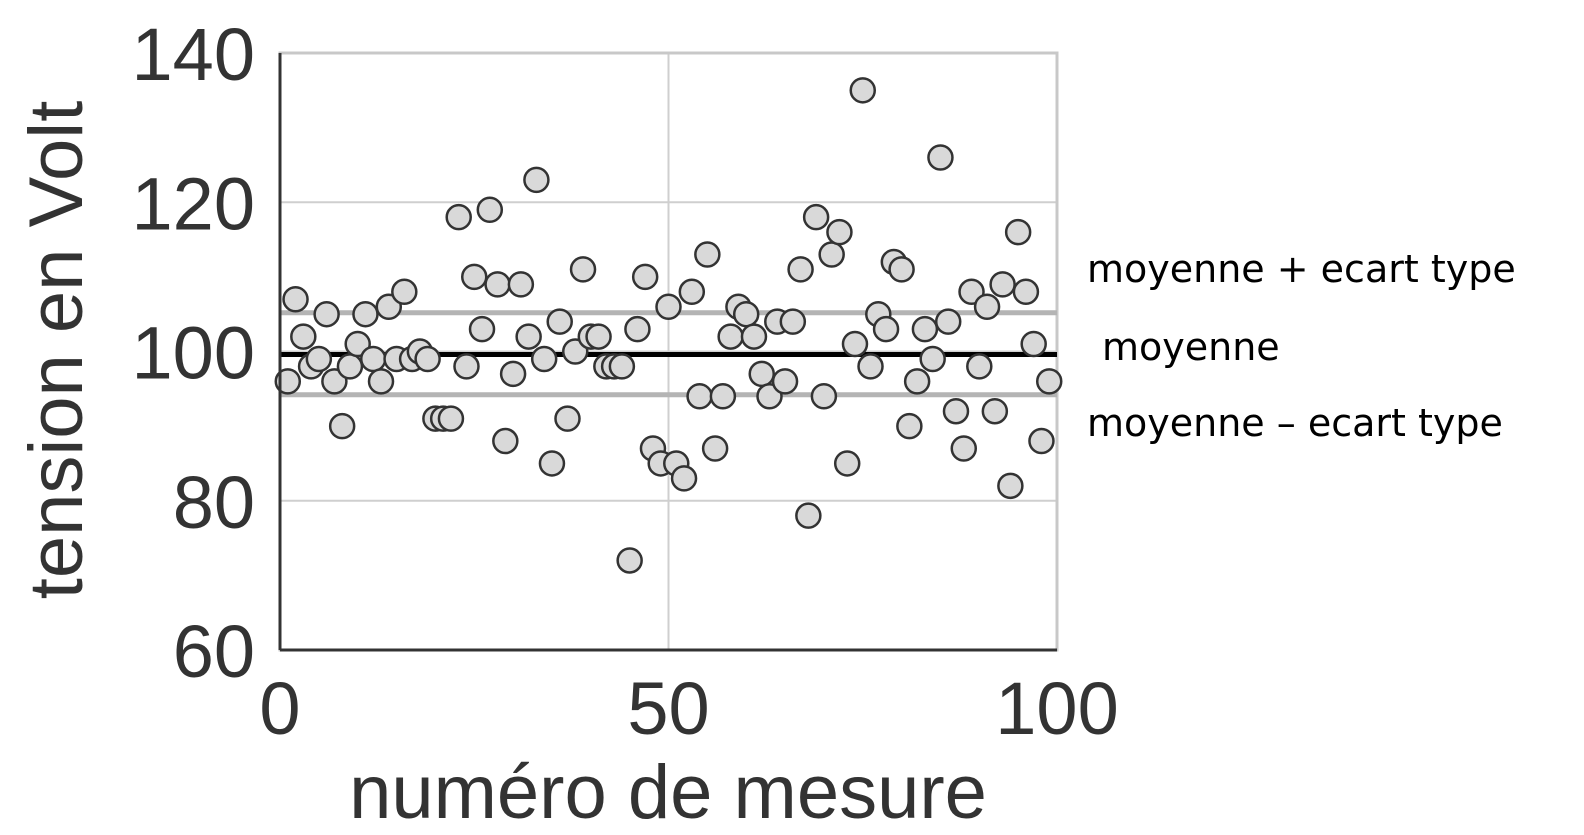 Image resolution: width=1584 pixels, height=835 pixels. I want to click on annotation-mean: moyenne, so click(1191, 347).